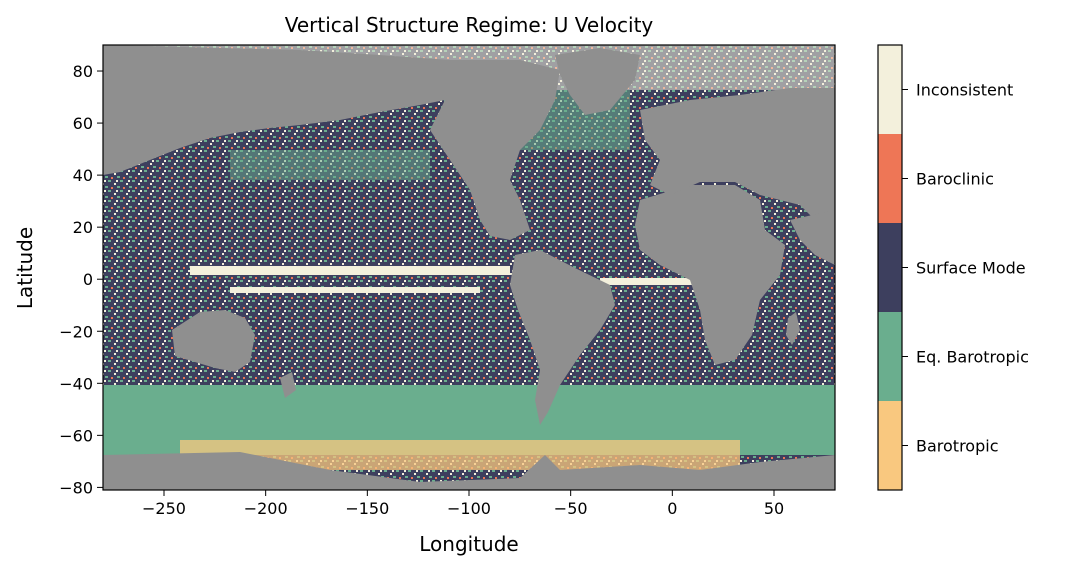 The width and height of the screenshot is (1075, 573). I want to click on x-tick-label: 50, so click(774, 508).